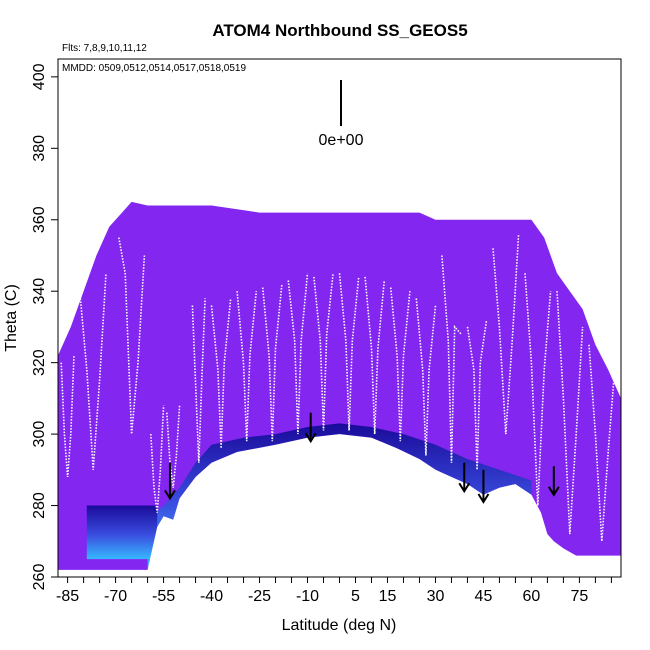 This screenshot has width=650, height=650. What do you see at coordinates (44, 326) in the screenshot?
I see `y-axis: 260 280 300 320 340 360 380 400` at bounding box center [44, 326].